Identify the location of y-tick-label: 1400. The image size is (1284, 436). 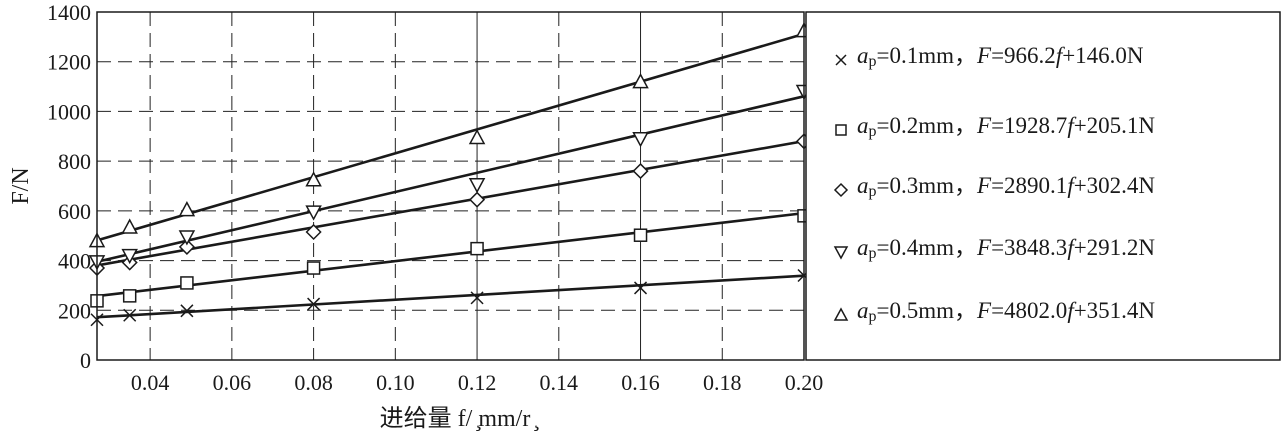
(69, 12).